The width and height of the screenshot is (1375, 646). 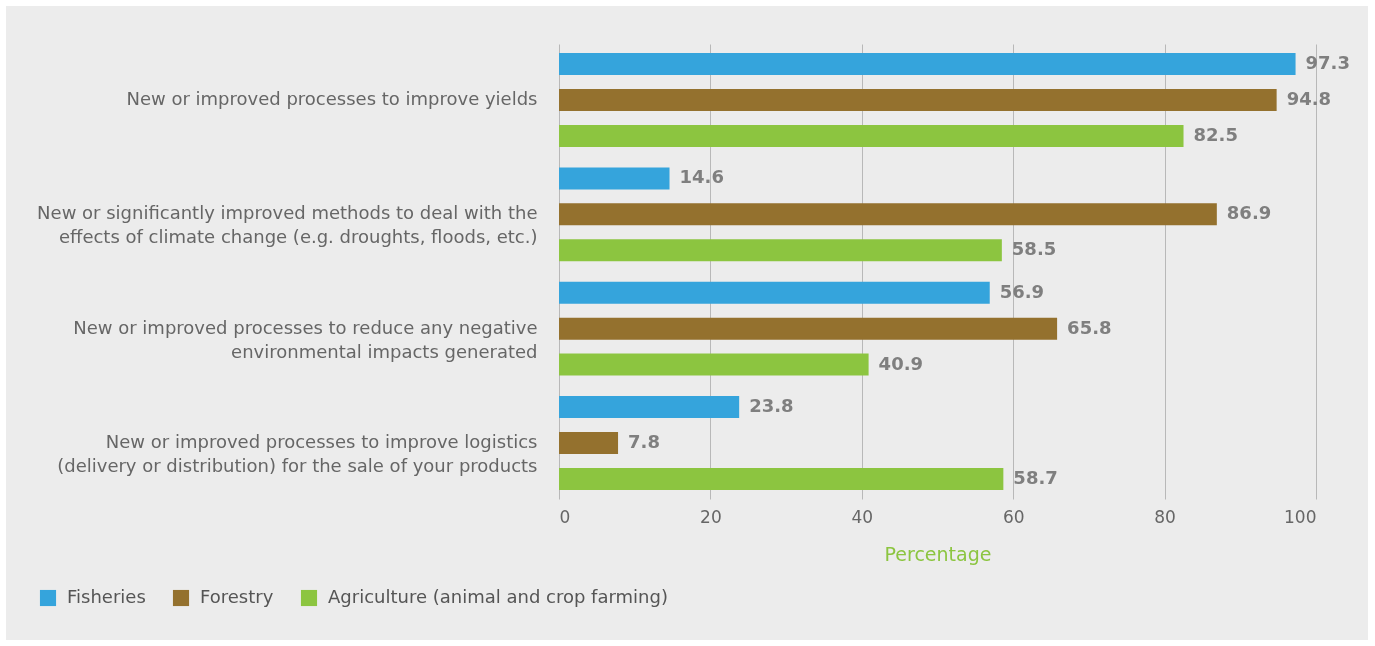 I want to click on x-tick-label: 80, so click(x=1165, y=516).